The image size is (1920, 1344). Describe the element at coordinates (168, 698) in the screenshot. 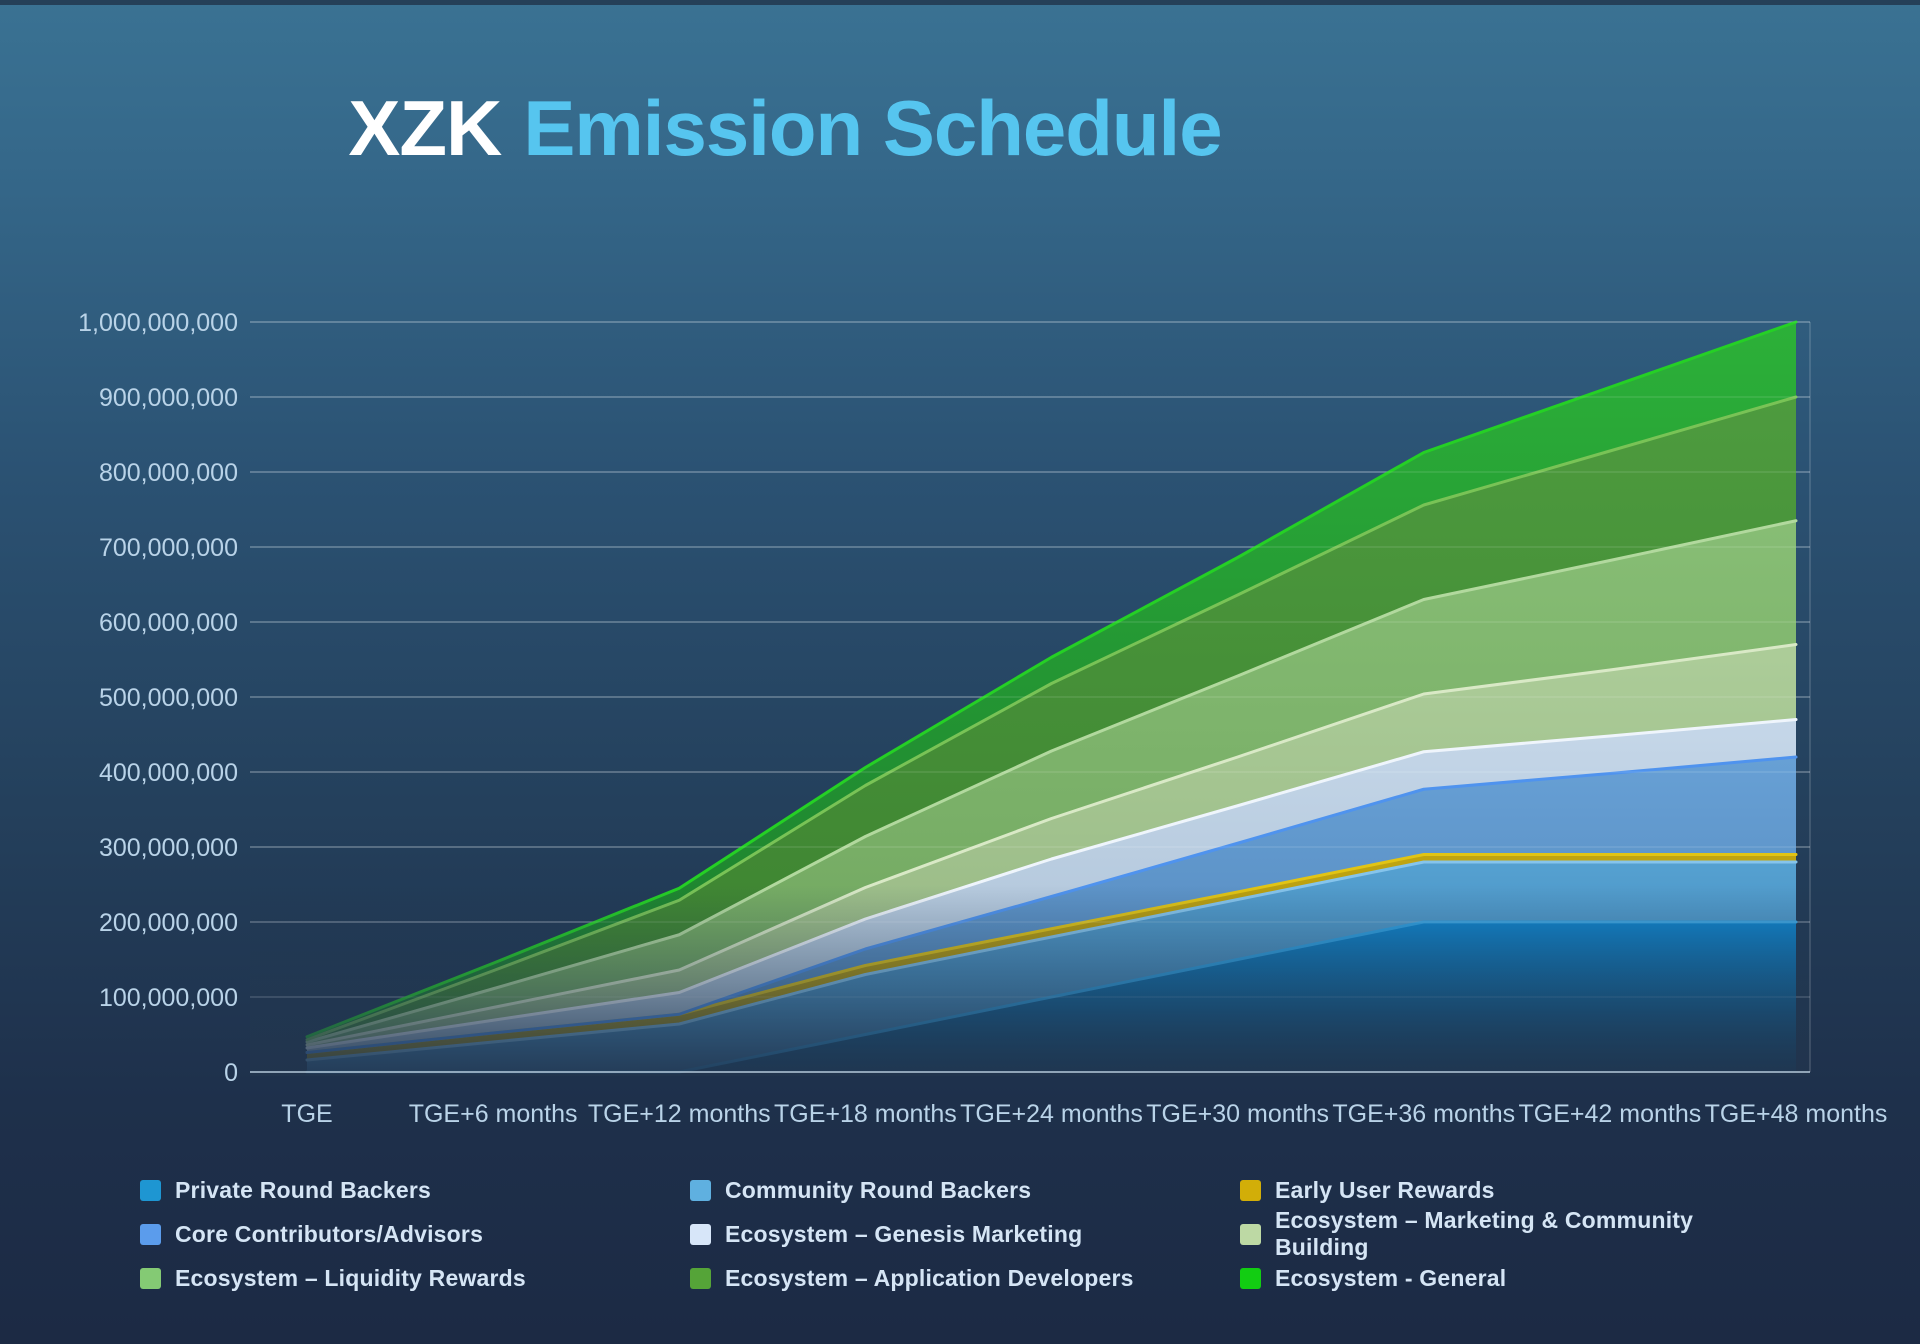

I see `y-axis-tick-label: 500,000,000` at that location.